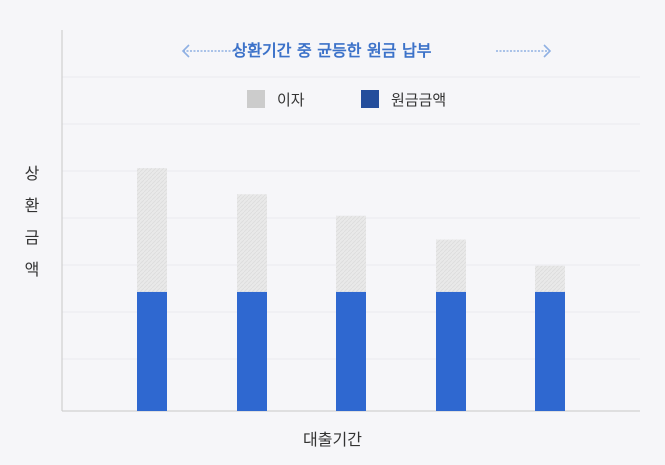 The width and height of the screenshot is (665, 465). Describe the element at coordinates (32, 269) in the screenshot. I see `y-axis-label-char: 액` at that location.